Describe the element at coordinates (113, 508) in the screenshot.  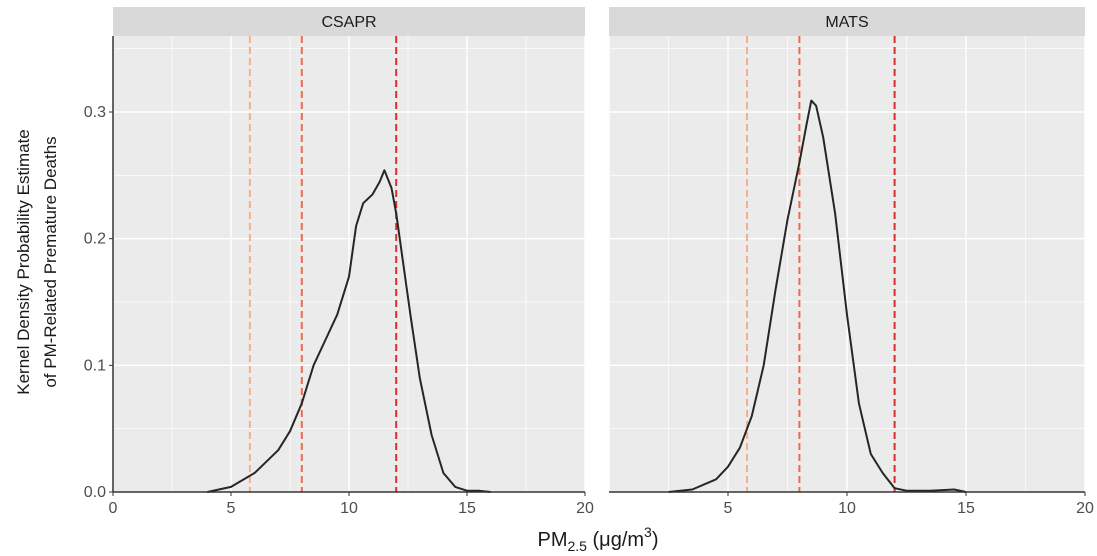
I see `x-tick-label: 0` at that location.